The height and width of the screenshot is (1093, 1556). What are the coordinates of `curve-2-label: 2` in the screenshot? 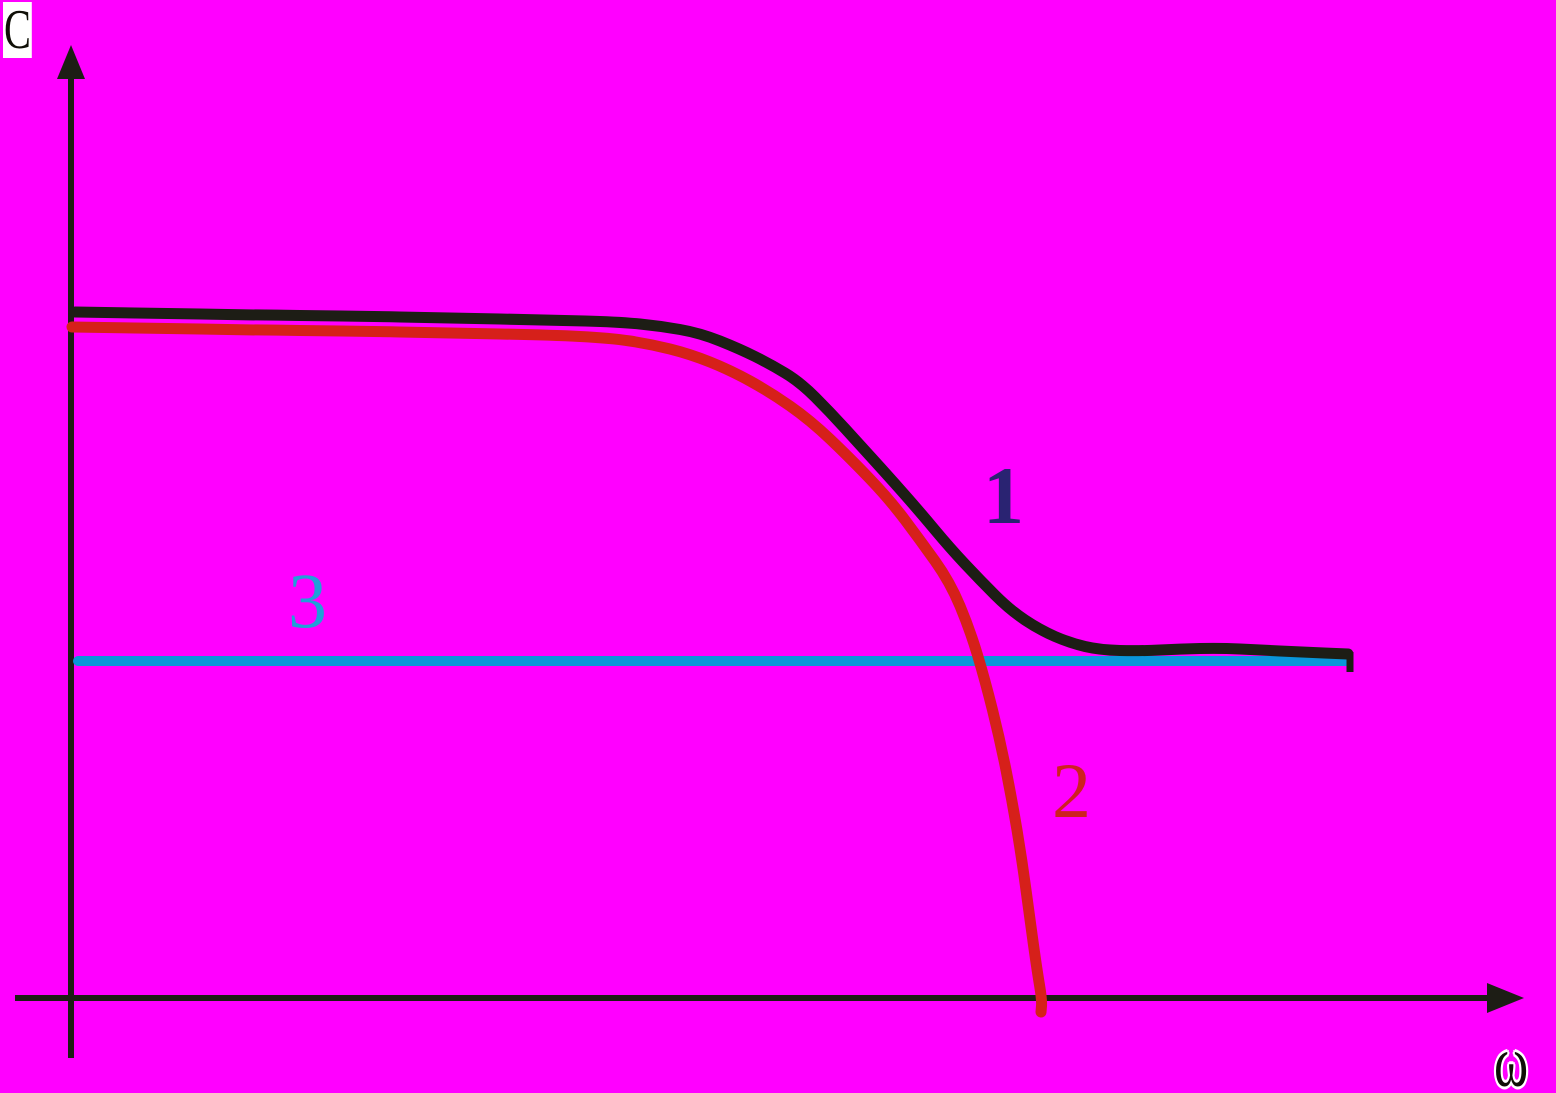 It's located at (1071, 790).